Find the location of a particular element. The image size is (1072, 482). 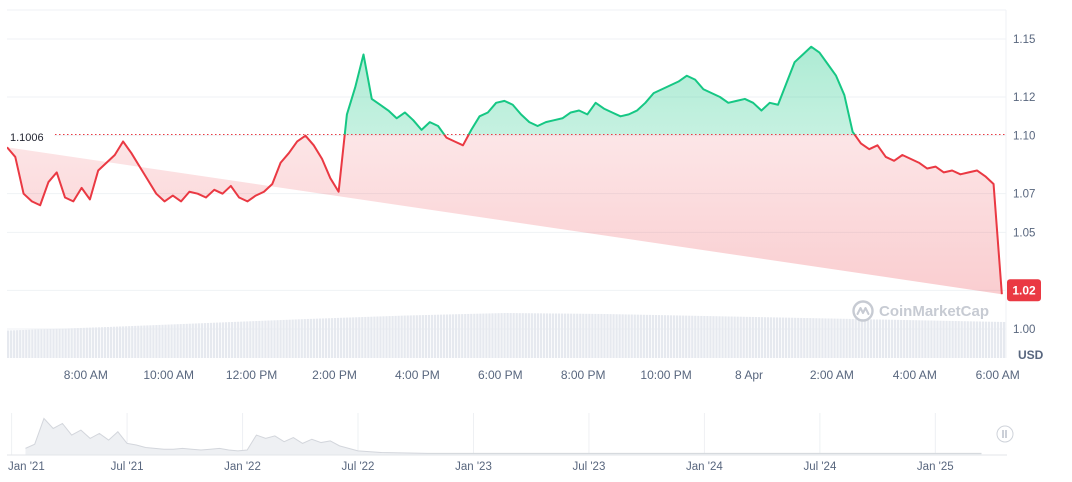

drag-handle-icon is located at coordinates (1005, 434).